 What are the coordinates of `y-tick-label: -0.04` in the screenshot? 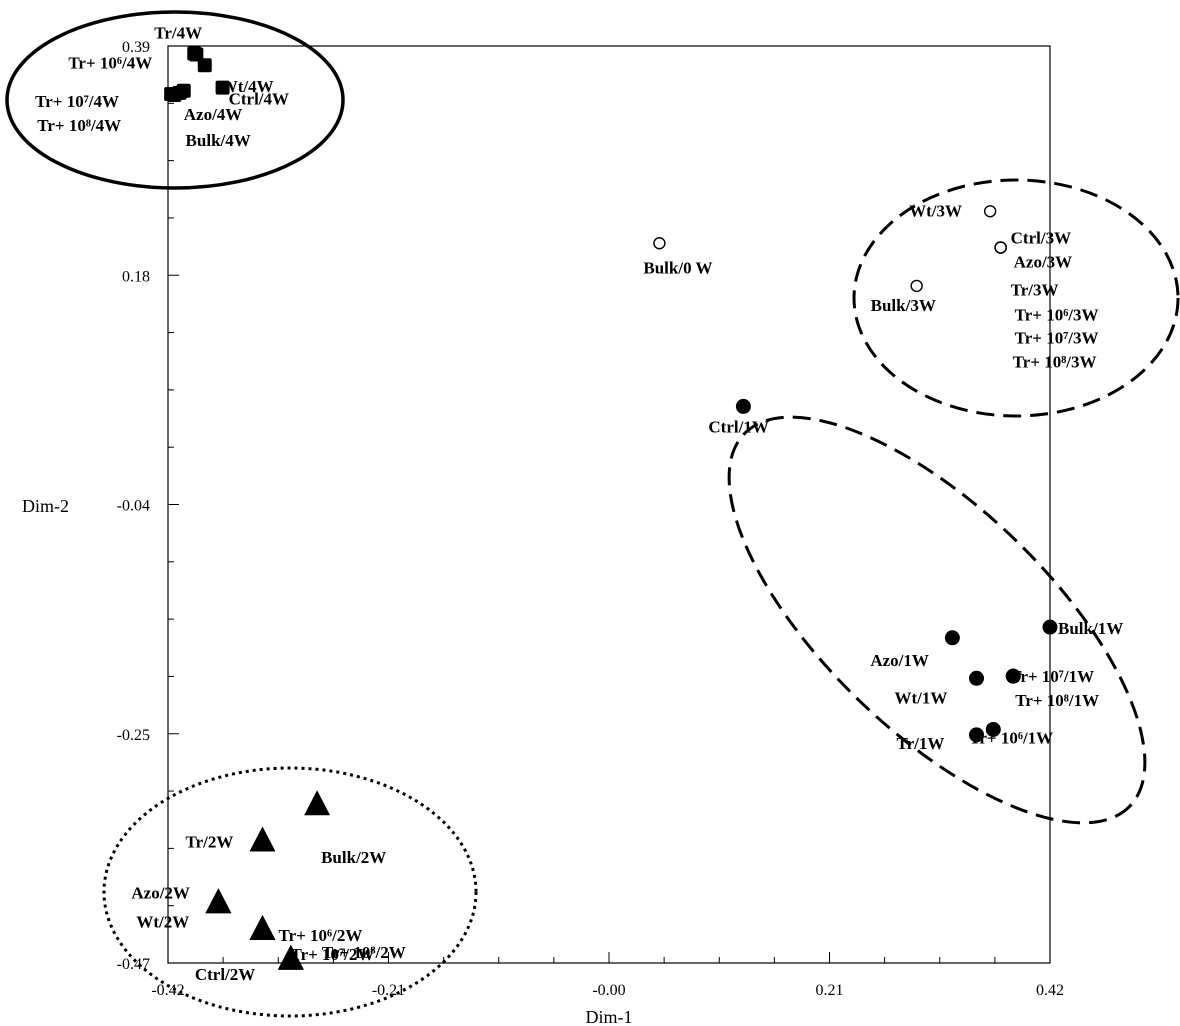 It's located at (133, 506).